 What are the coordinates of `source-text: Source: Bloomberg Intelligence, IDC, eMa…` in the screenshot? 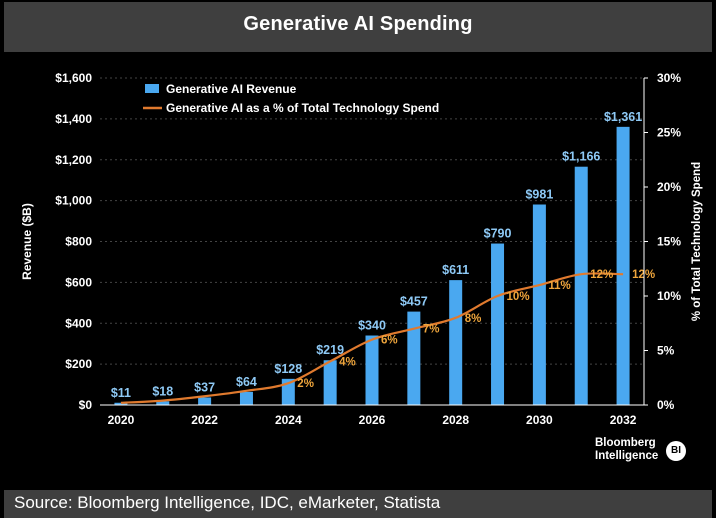 It's located at (227, 502).